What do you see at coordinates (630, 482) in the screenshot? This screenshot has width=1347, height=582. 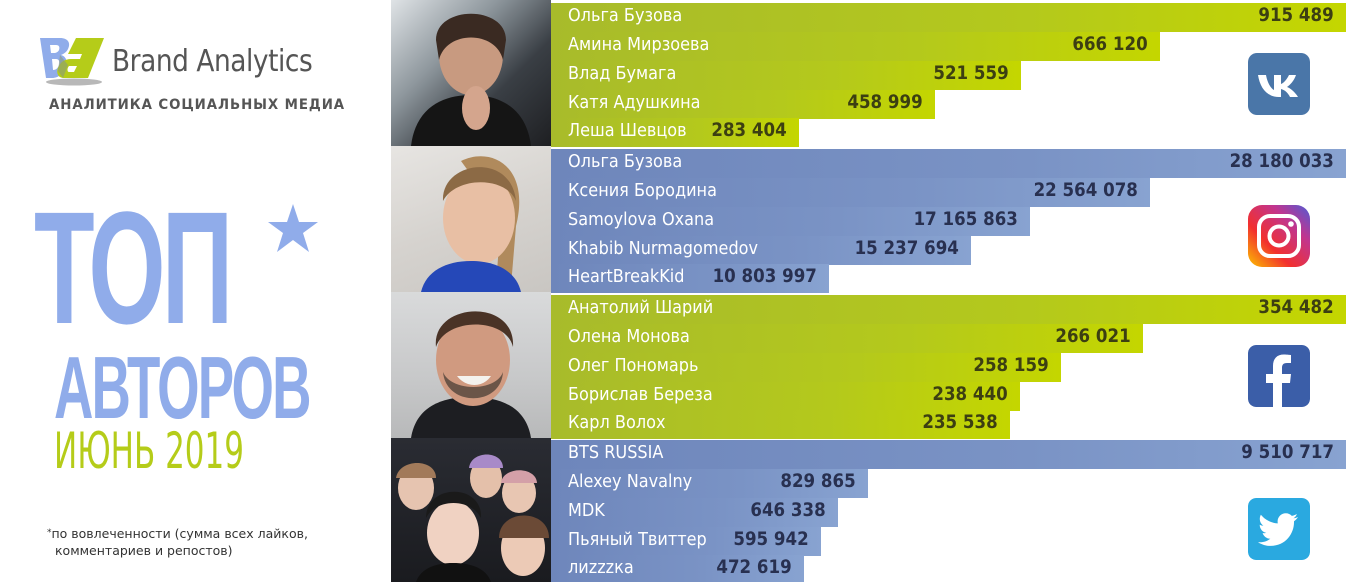 I see `author-name: Alexey Navalny` at bounding box center [630, 482].